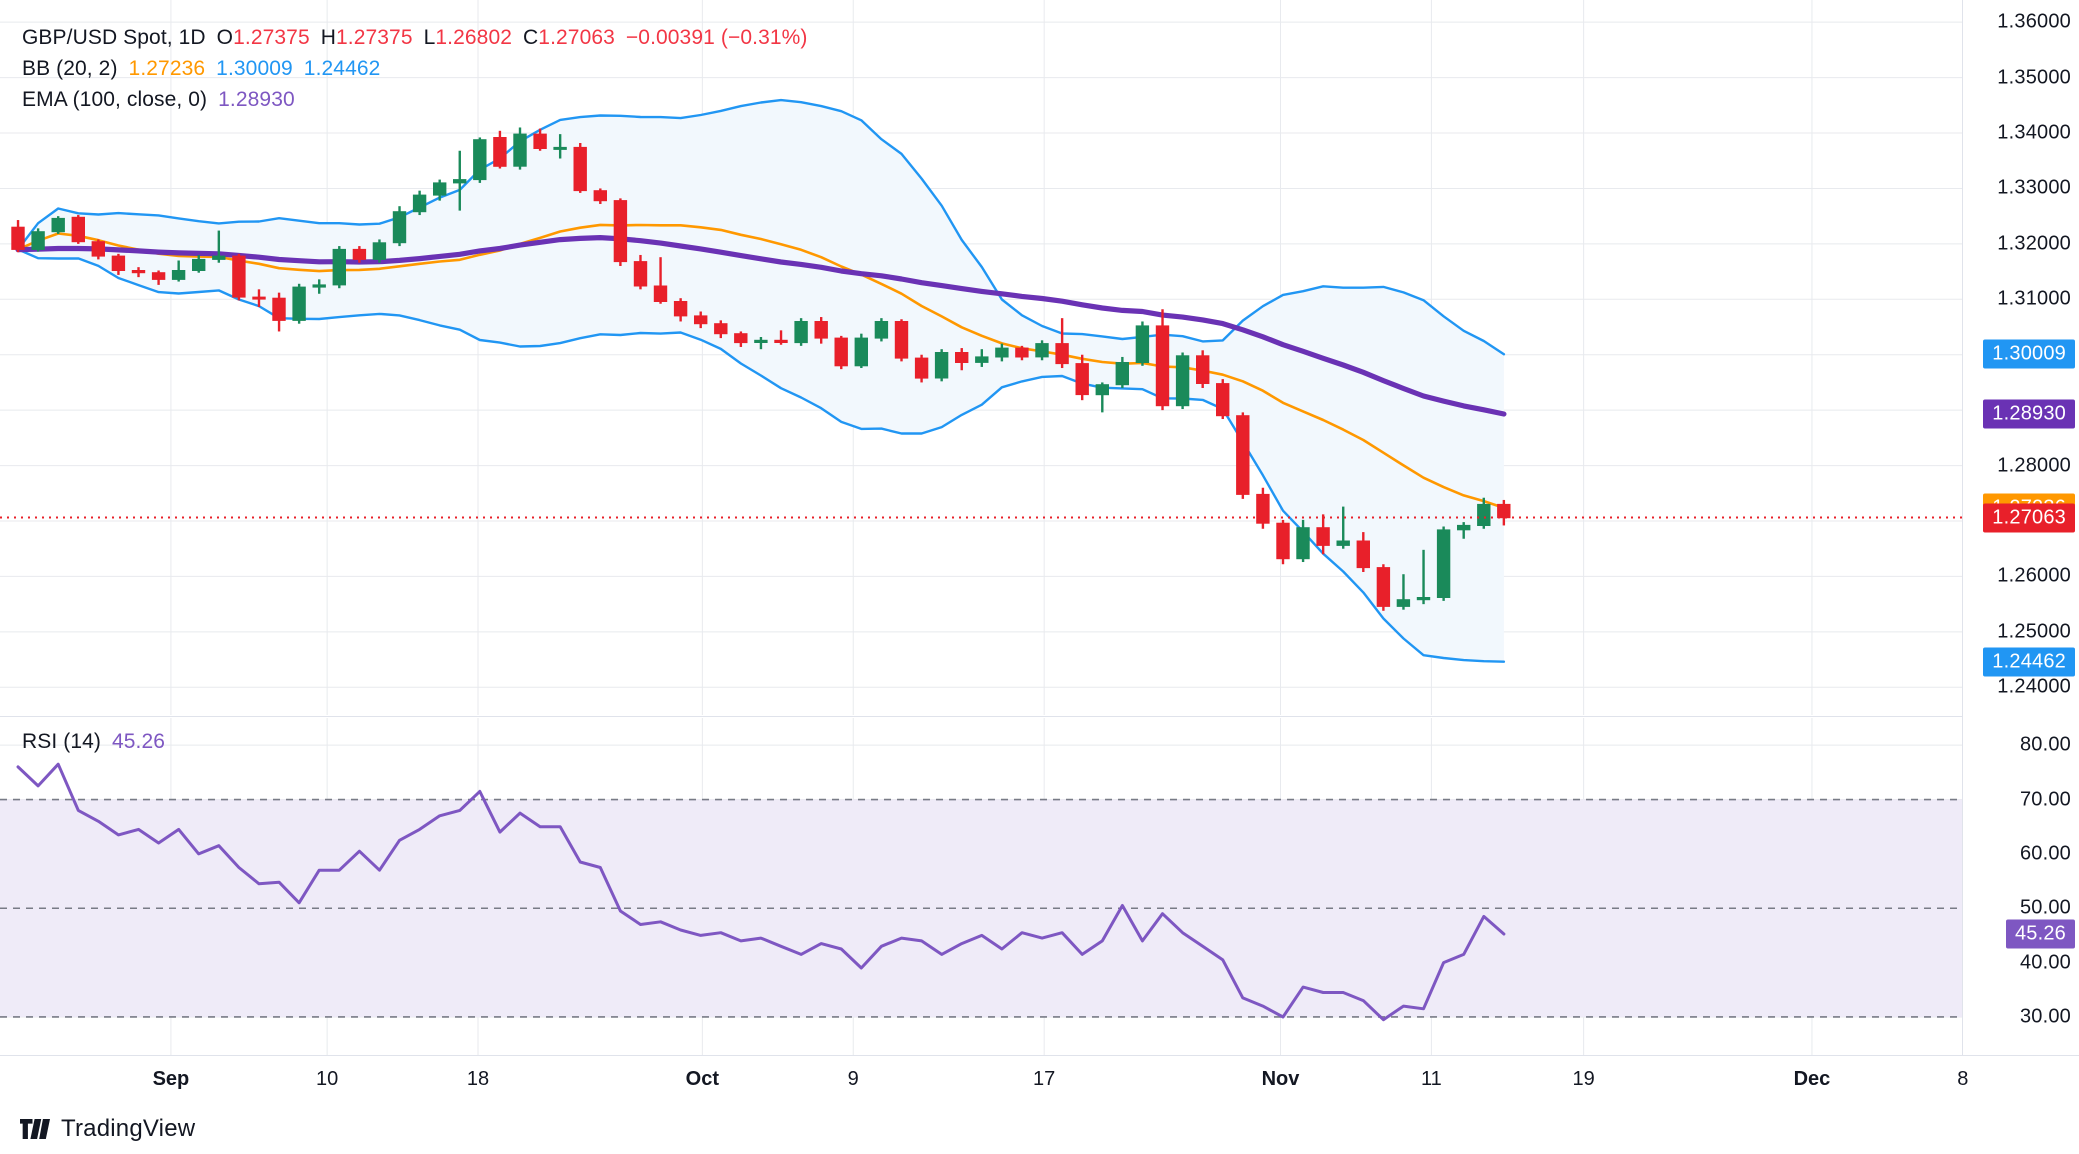  Describe the element at coordinates (2034, 21) in the screenshot. I see `price-axis-tick: 1.36000` at that location.